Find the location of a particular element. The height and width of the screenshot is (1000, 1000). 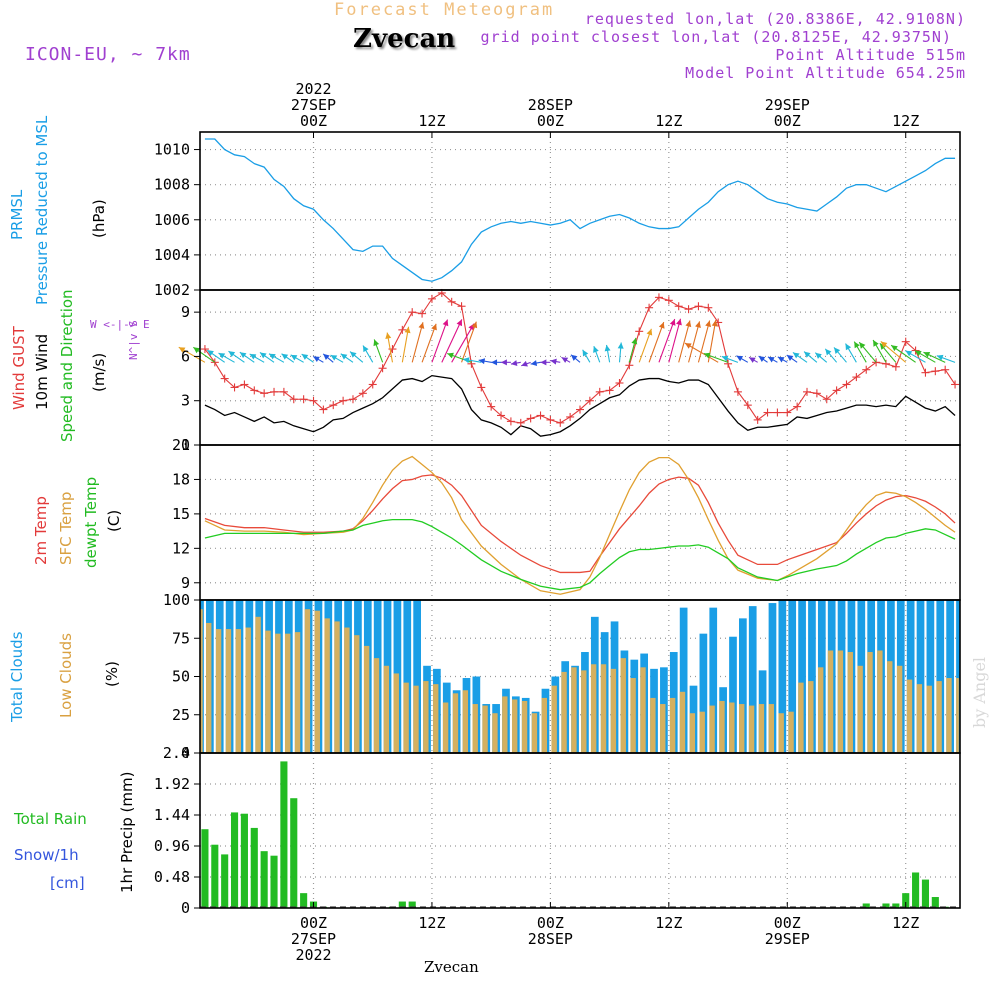

location-title: Zvecan is located at coordinates (404, 39).